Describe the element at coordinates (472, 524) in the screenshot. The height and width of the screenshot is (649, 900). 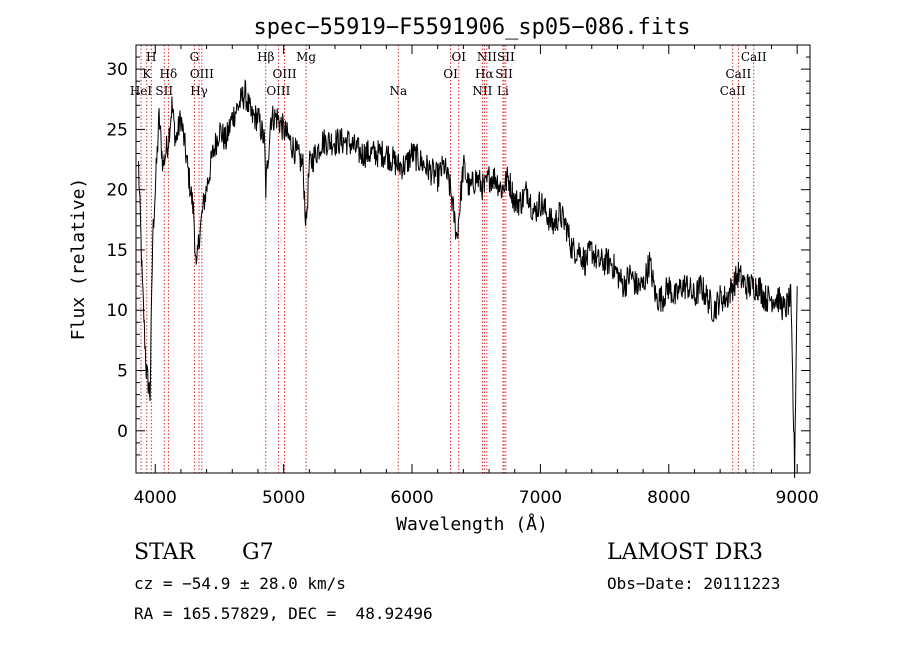
I see `x-axis-label: Wavelength (Å)` at that location.